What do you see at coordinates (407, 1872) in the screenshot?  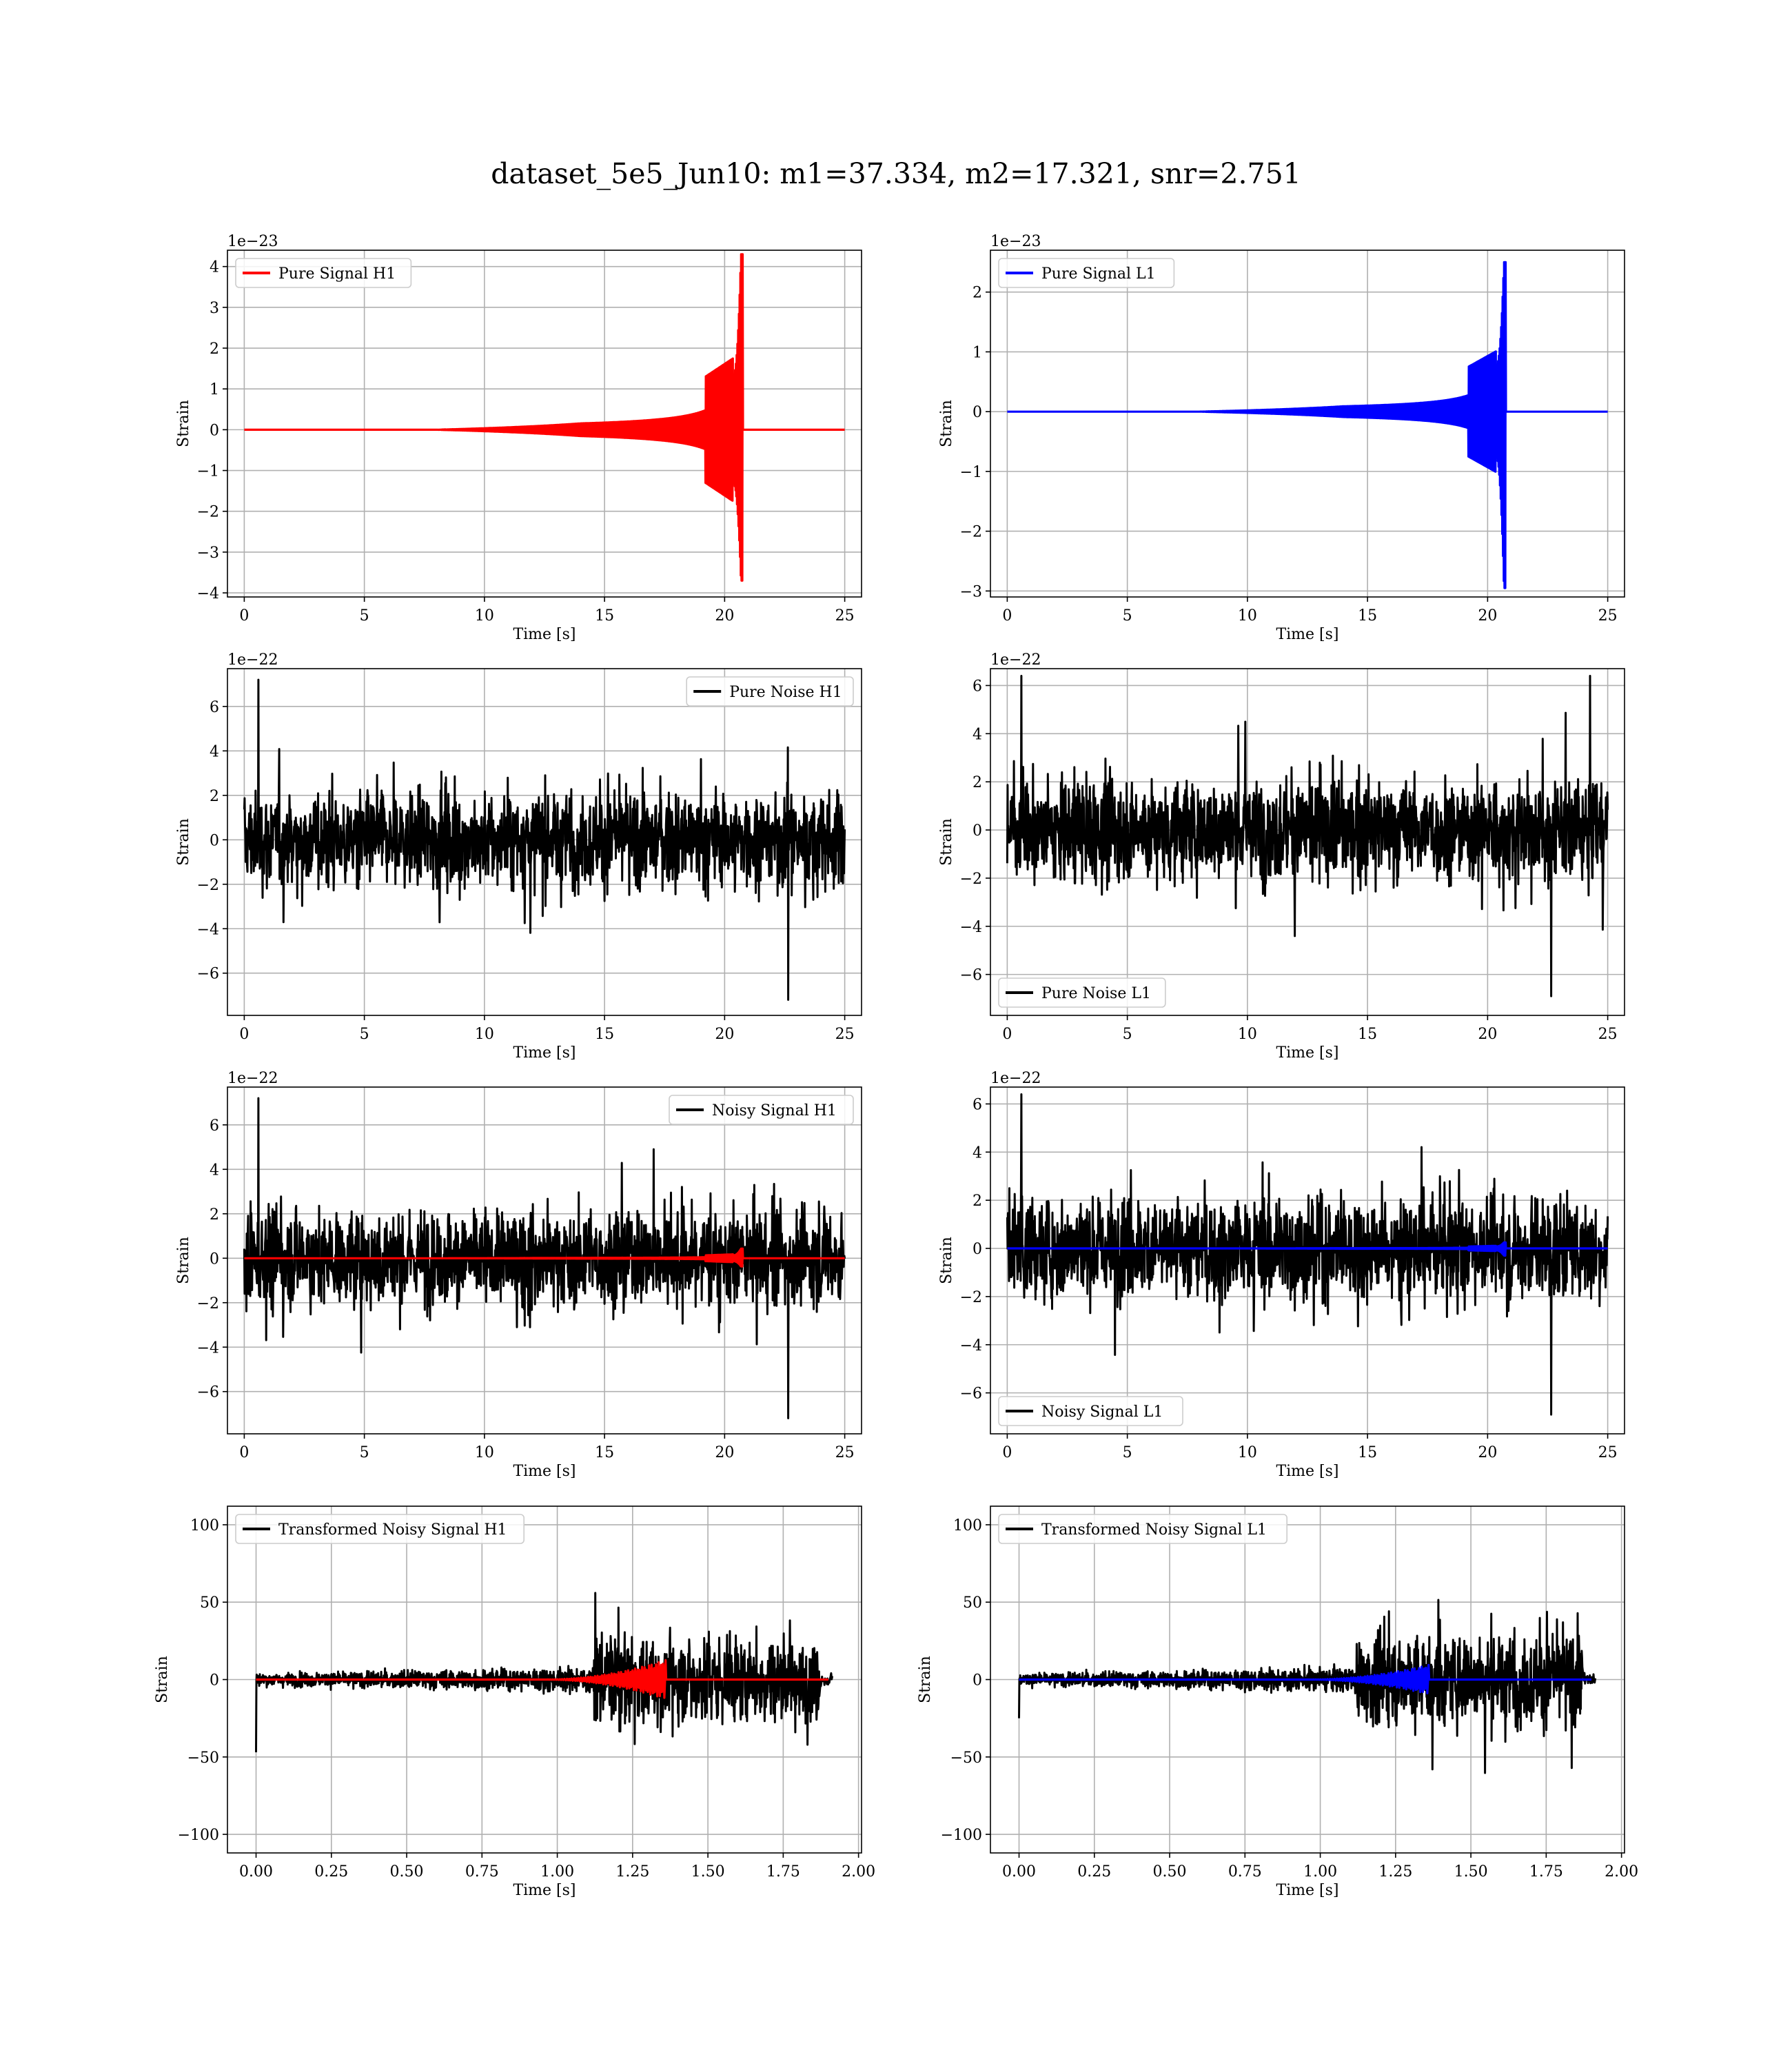 I see `x-tick-label: 0.50` at bounding box center [407, 1872].